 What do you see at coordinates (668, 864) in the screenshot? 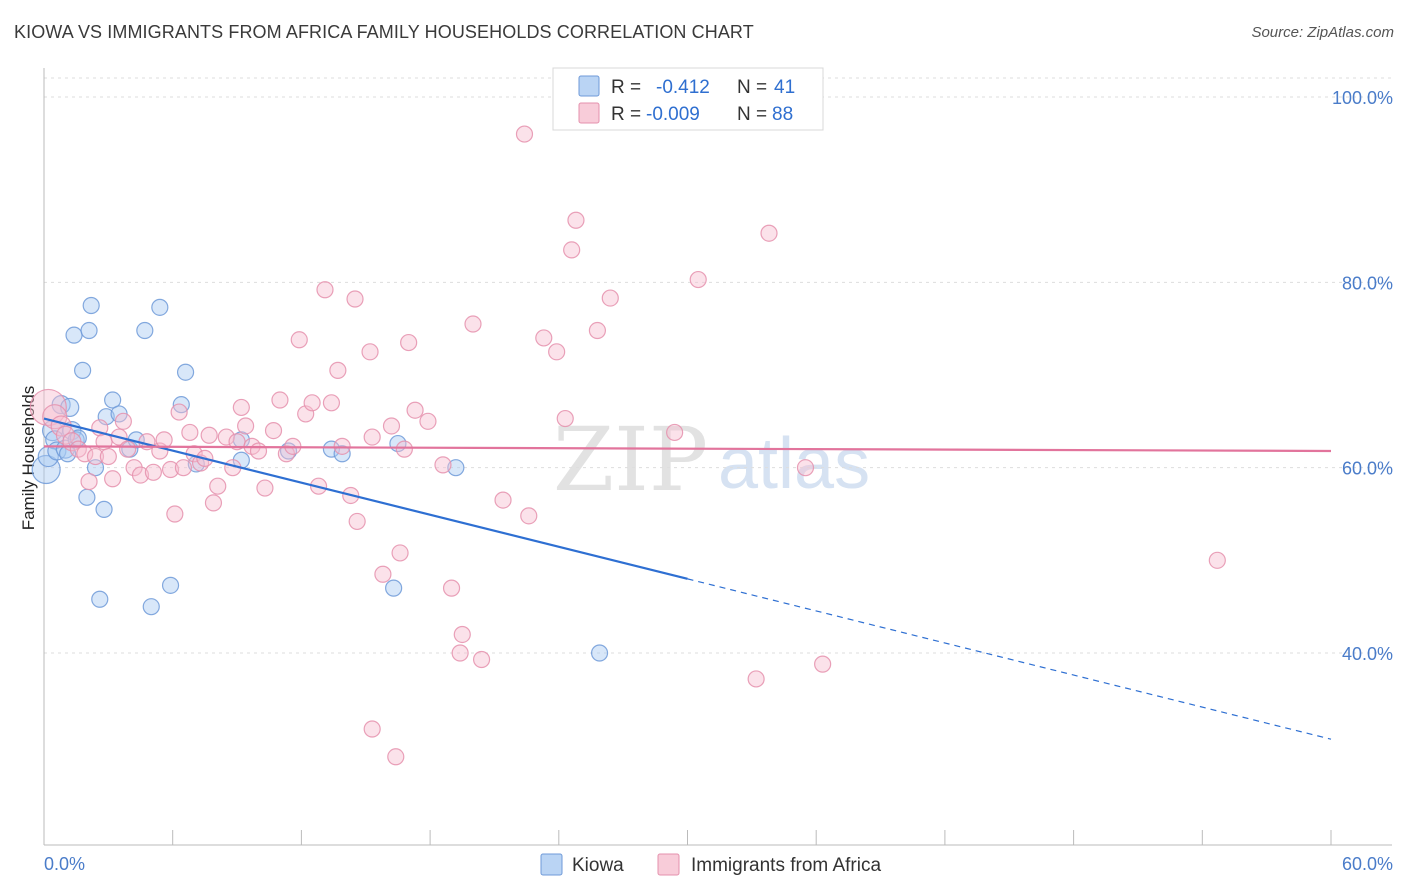
I see `series-legend-swatch-africa` at bounding box center [668, 864].